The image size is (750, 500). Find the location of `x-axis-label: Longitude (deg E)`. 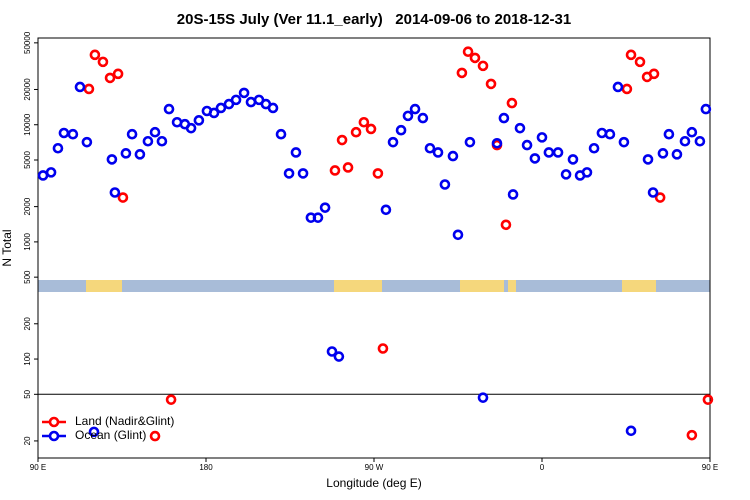

x-axis-label: Longitude (deg E) is located at coordinates (373, 483).